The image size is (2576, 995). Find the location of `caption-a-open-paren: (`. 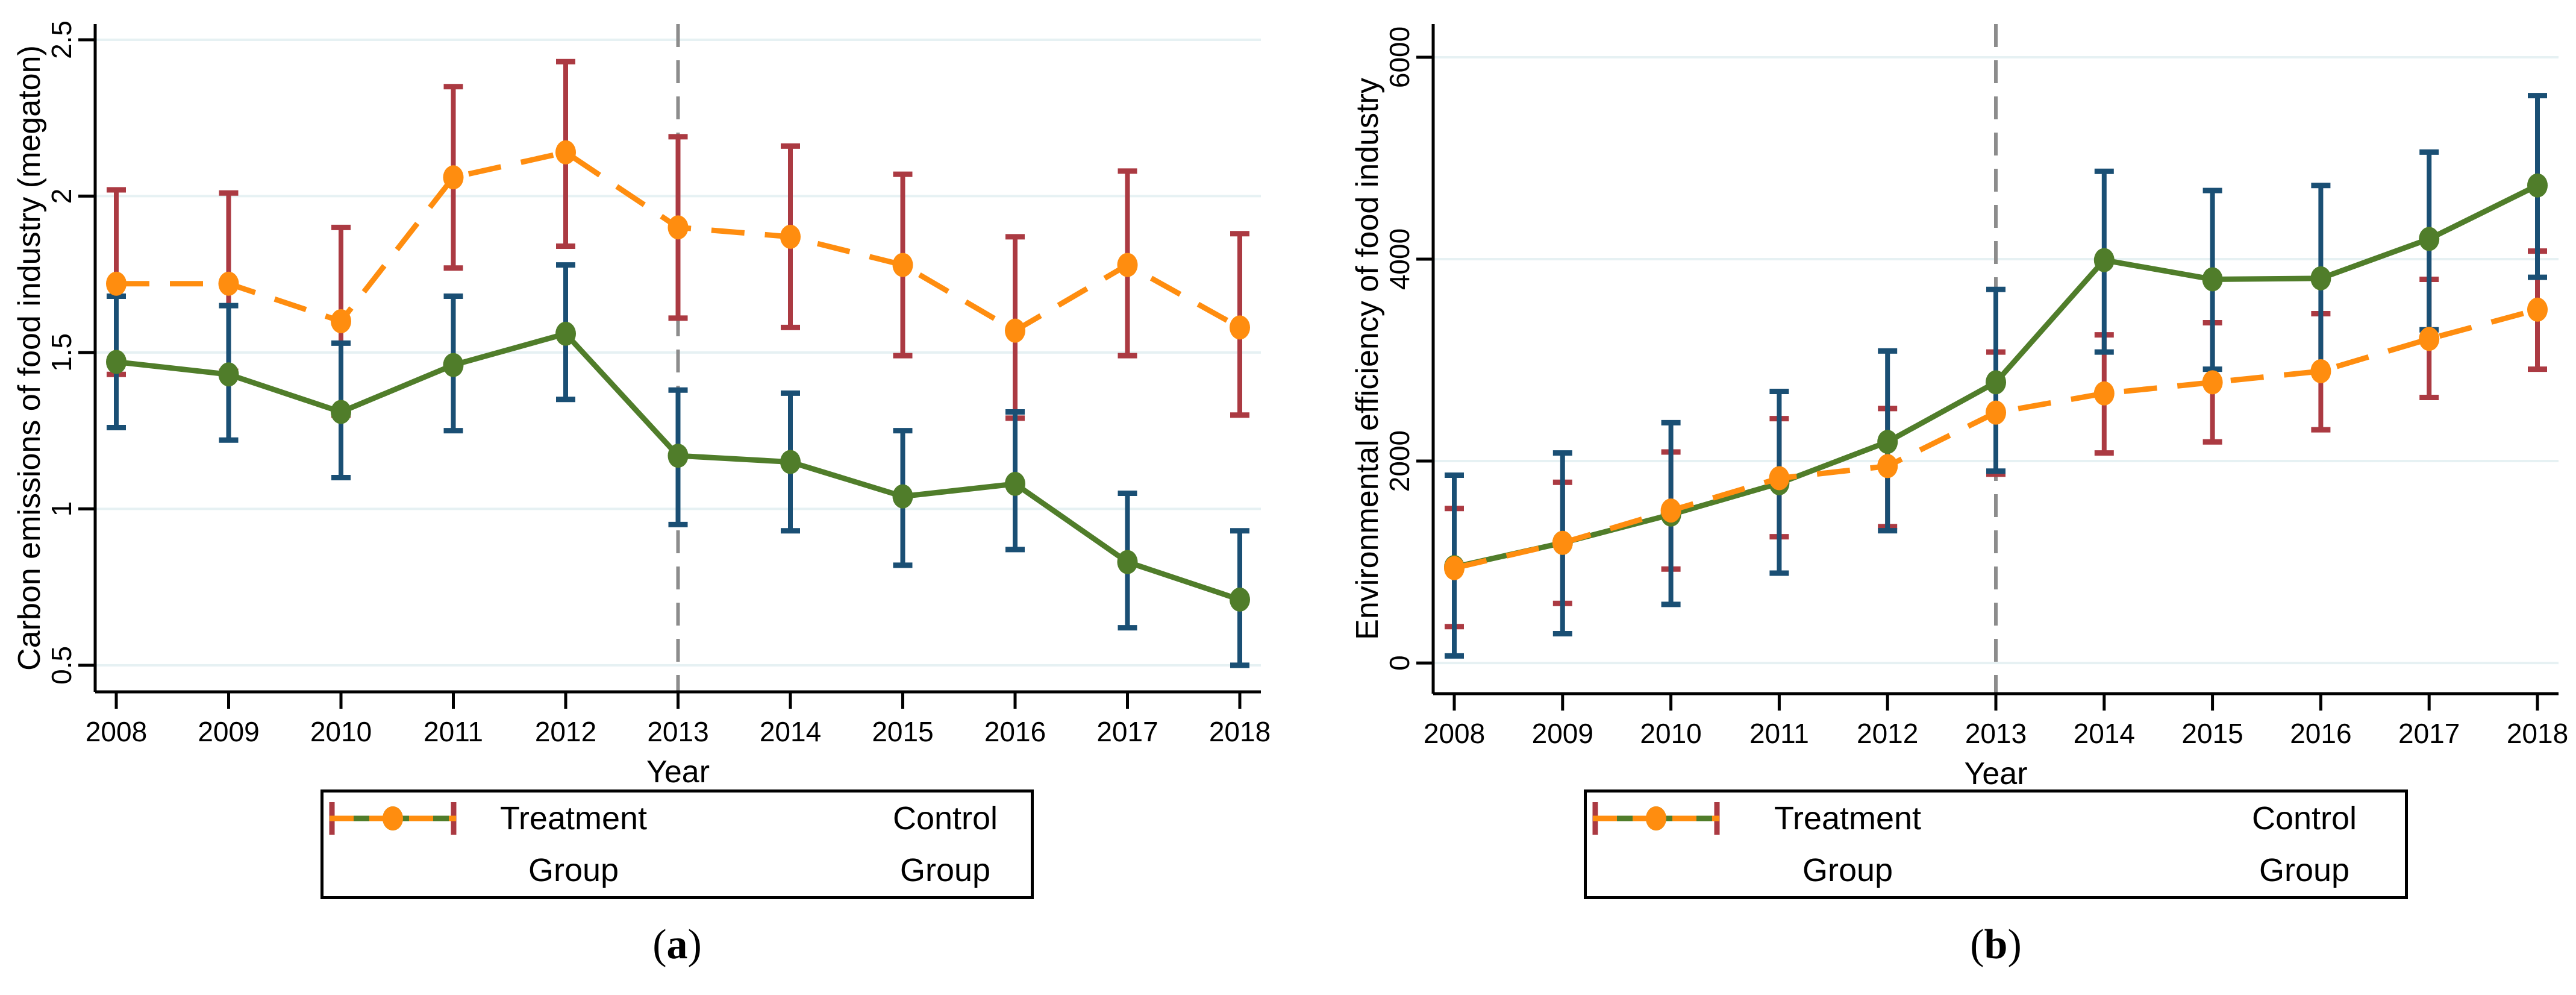

caption-a-open-paren: ( is located at coordinates (660, 945).